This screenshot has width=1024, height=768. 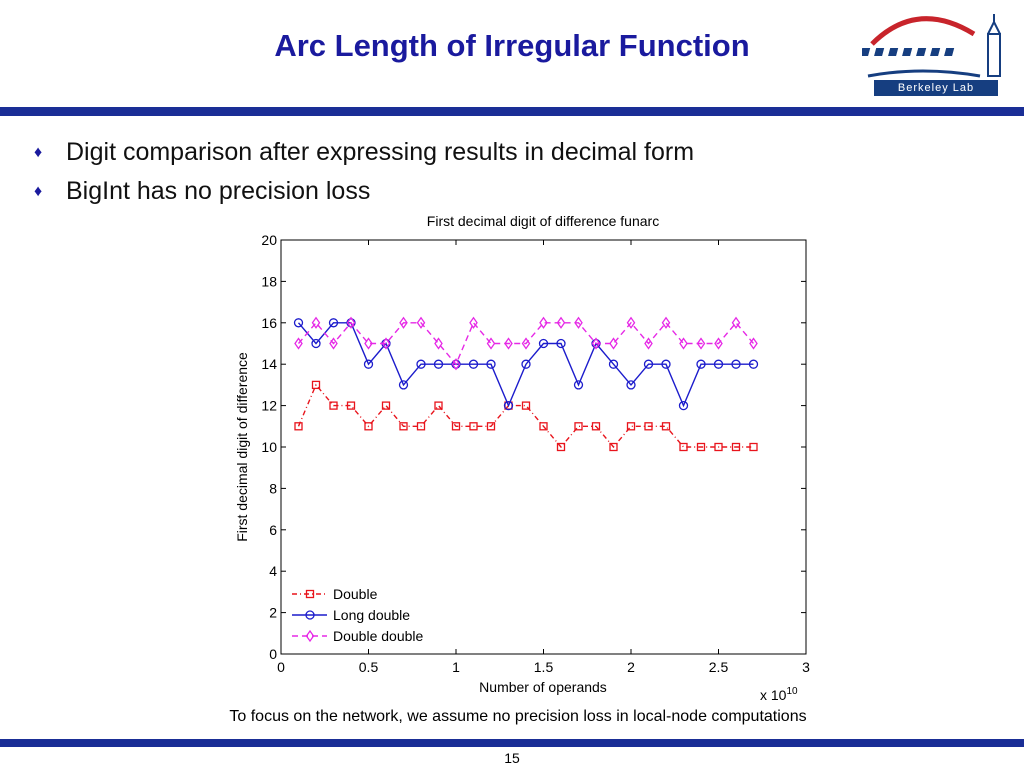 I want to click on series-long-double, so click(x=526, y=364).